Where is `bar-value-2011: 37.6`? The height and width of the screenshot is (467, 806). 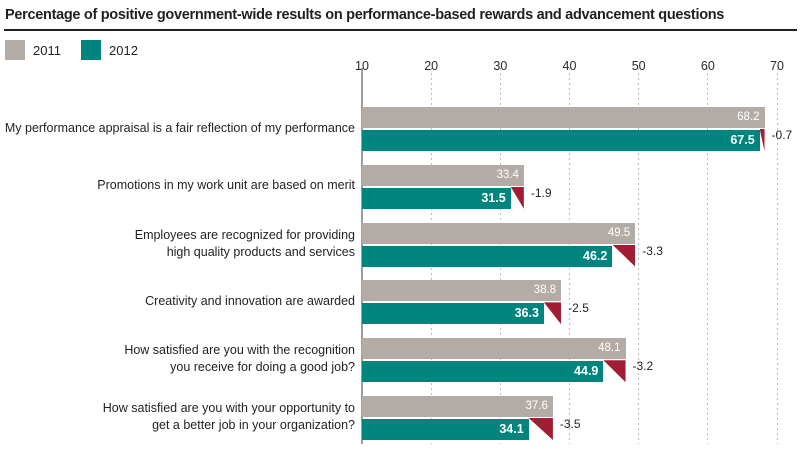 bar-value-2011: 37.6 is located at coordinates (536, 406).